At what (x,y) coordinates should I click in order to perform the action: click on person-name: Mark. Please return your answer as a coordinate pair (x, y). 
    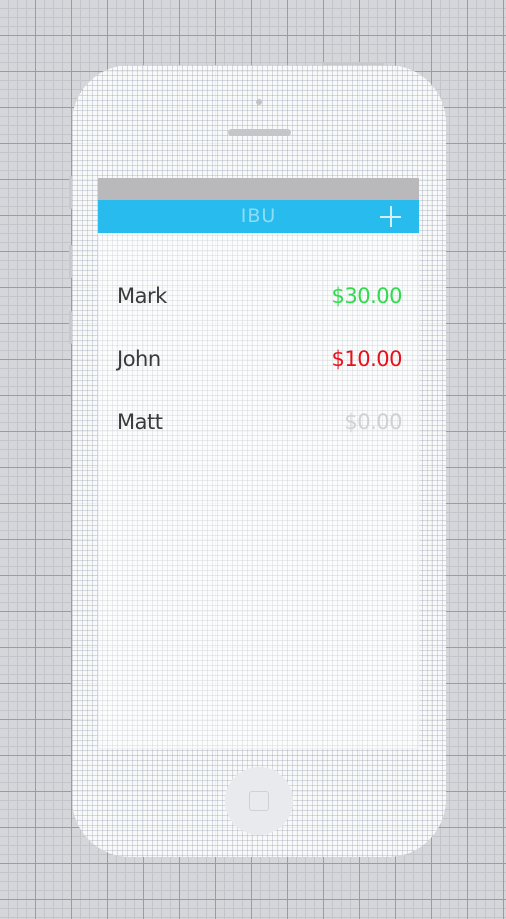
    Looking at the image, I should click on (142, 296).